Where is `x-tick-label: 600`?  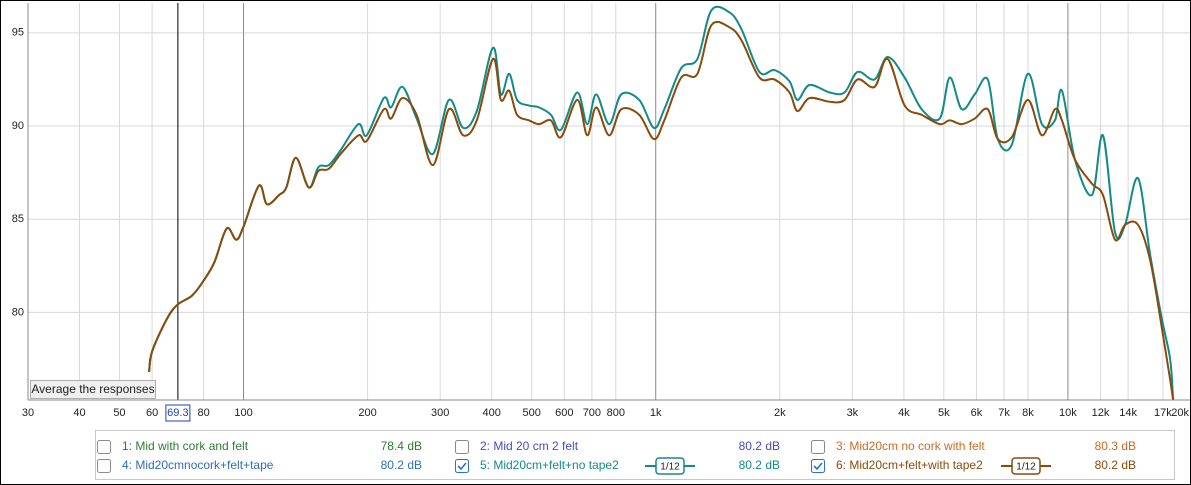
x-tick-label: 600 is located at coordinates (564, 413).